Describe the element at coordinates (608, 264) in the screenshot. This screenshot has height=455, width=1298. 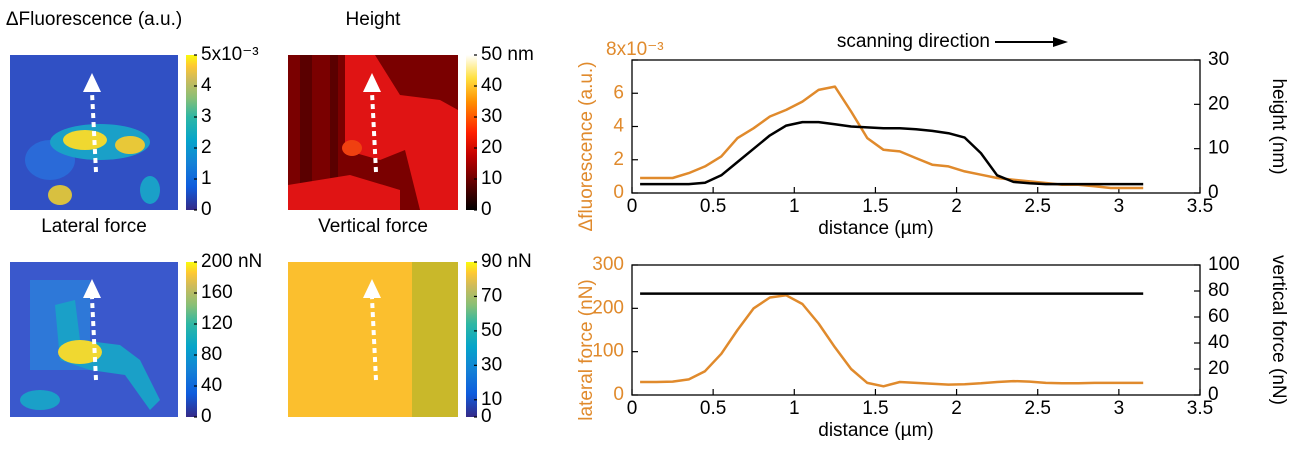
I see `y-tick-label: 300` at that location.